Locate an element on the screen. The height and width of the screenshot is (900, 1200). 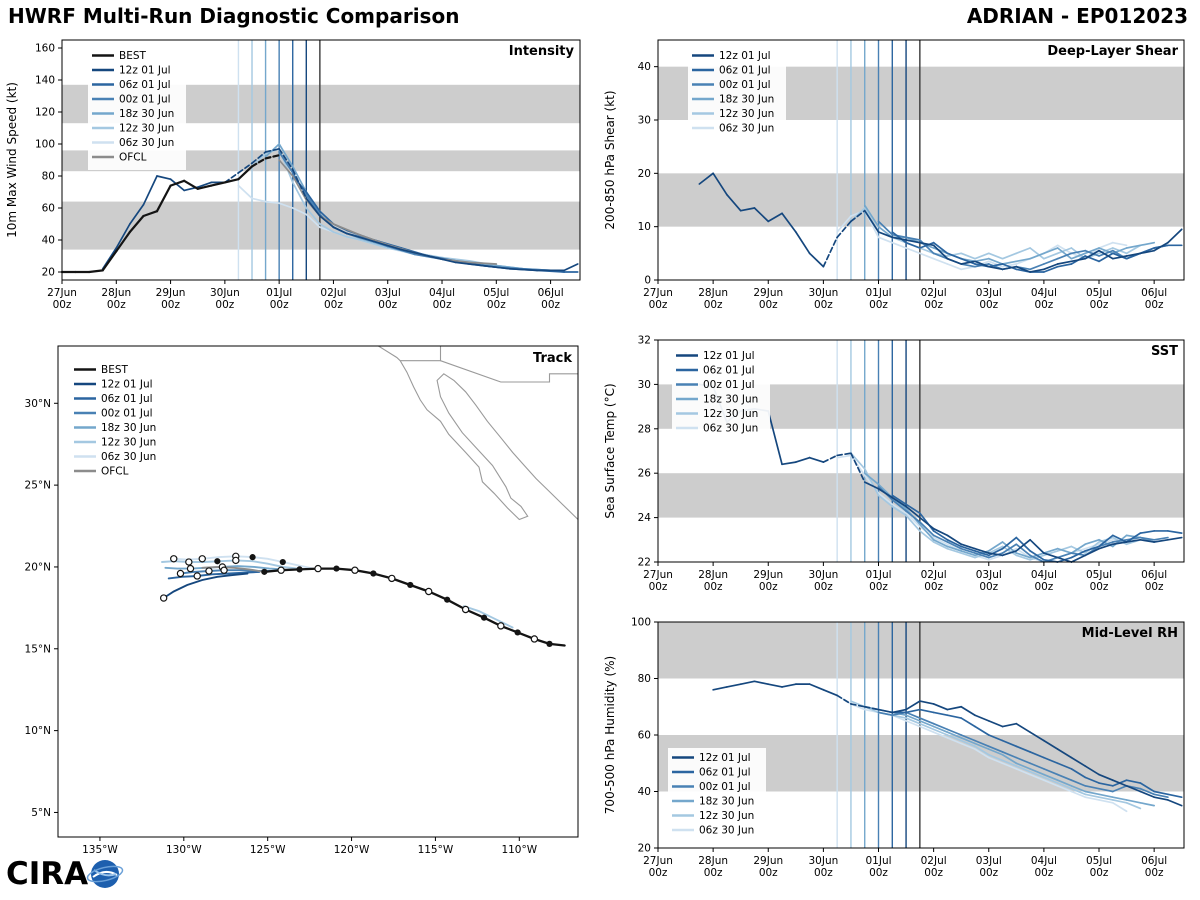
cira-logo-graphic: CIRA is located at coordinates (65, 874).